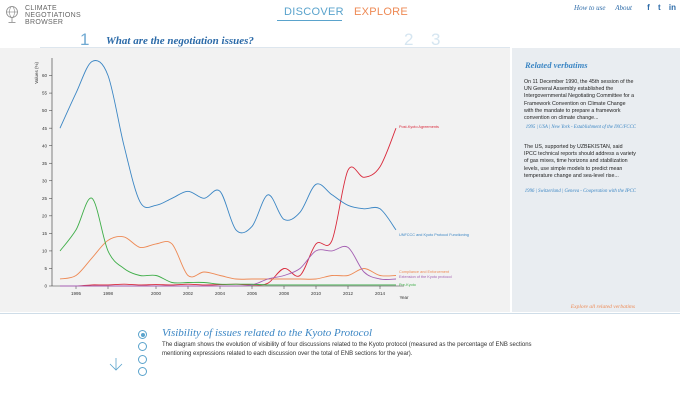 The width and height of the screenshot is (680, 400). Describe the element at coordinates (284, 293) in the screenshot. I see `x-tick-label: 2008` at that location.